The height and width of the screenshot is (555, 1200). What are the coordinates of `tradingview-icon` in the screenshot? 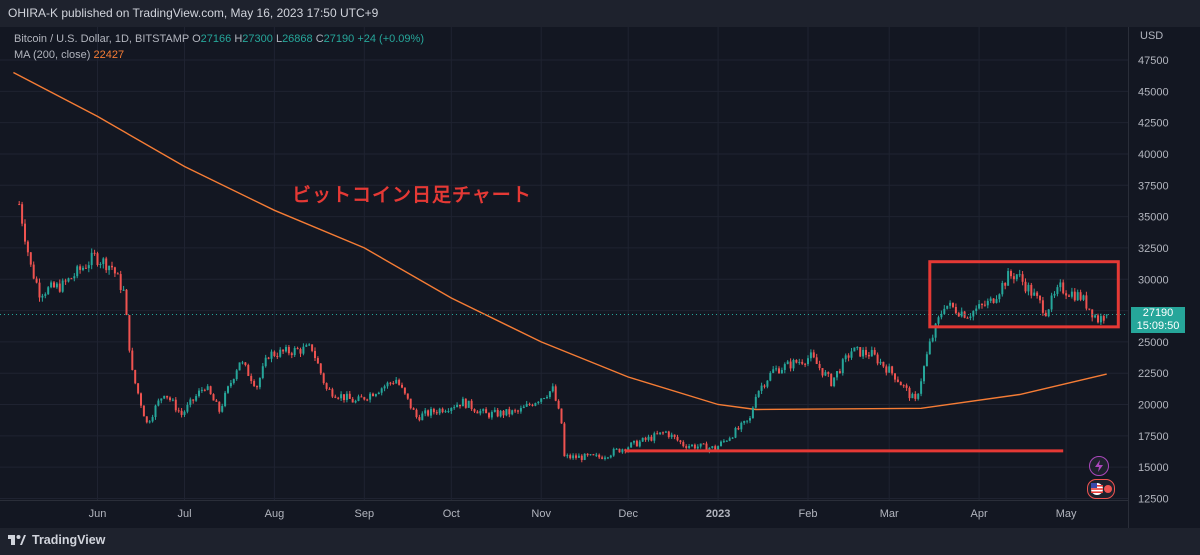 It's located at (17, 540).